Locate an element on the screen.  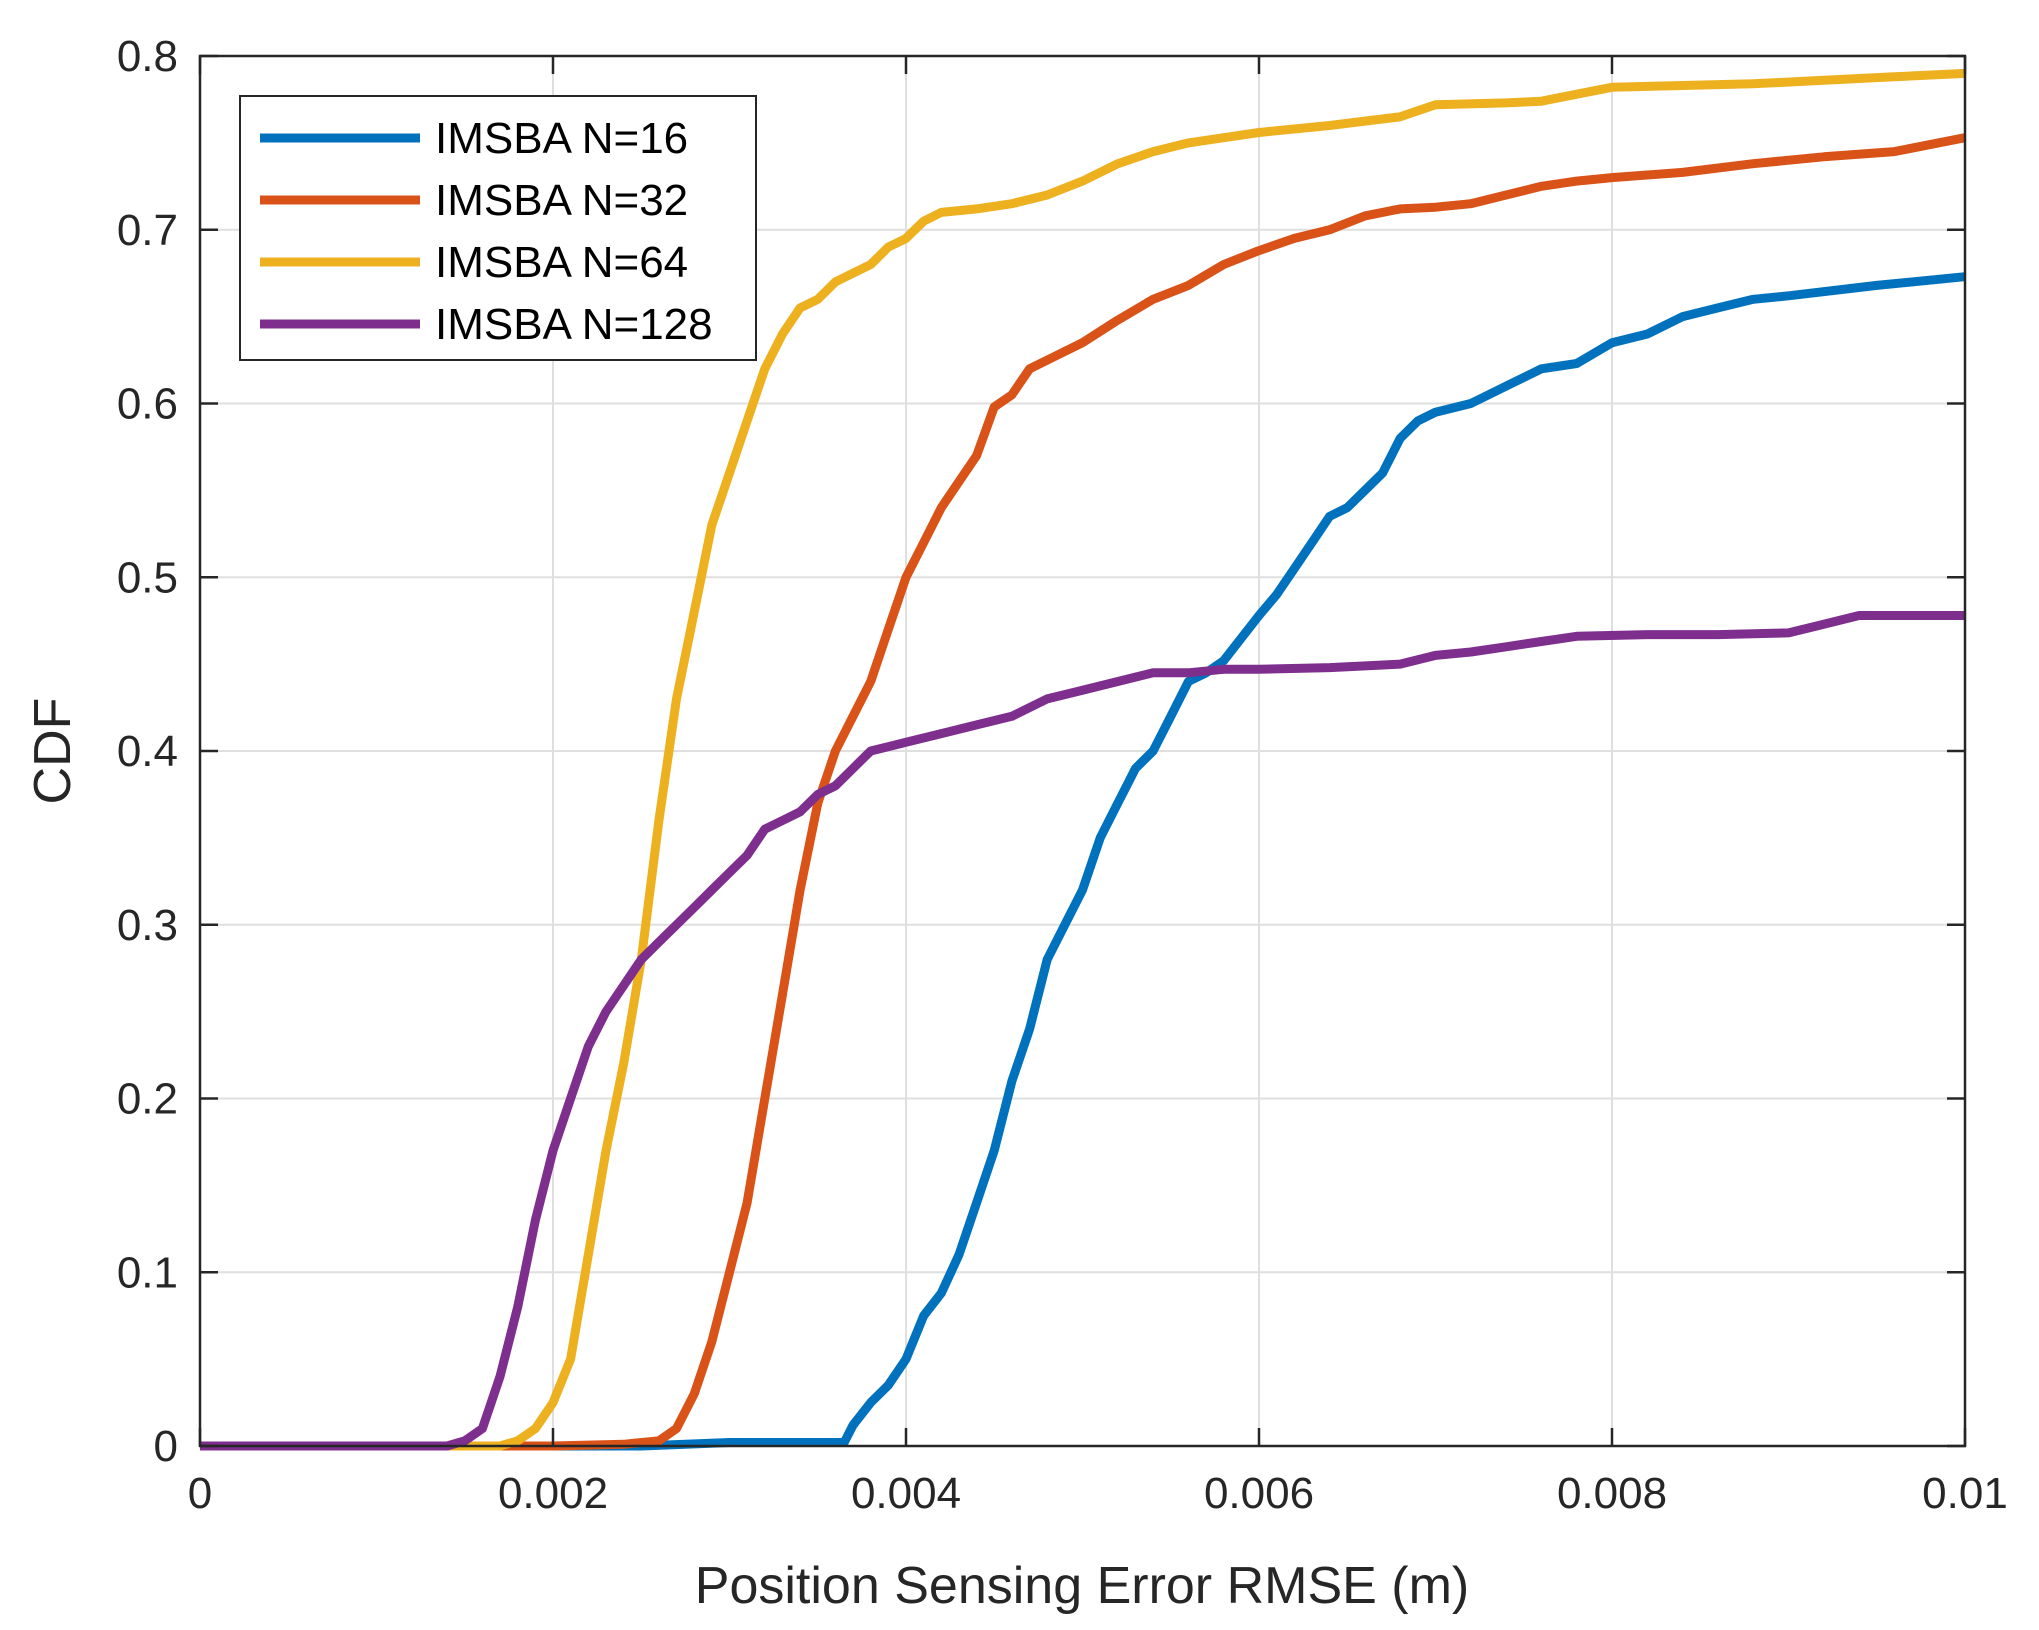
legend-label: IMSBA N=16 is located at coordinates (561, 138).